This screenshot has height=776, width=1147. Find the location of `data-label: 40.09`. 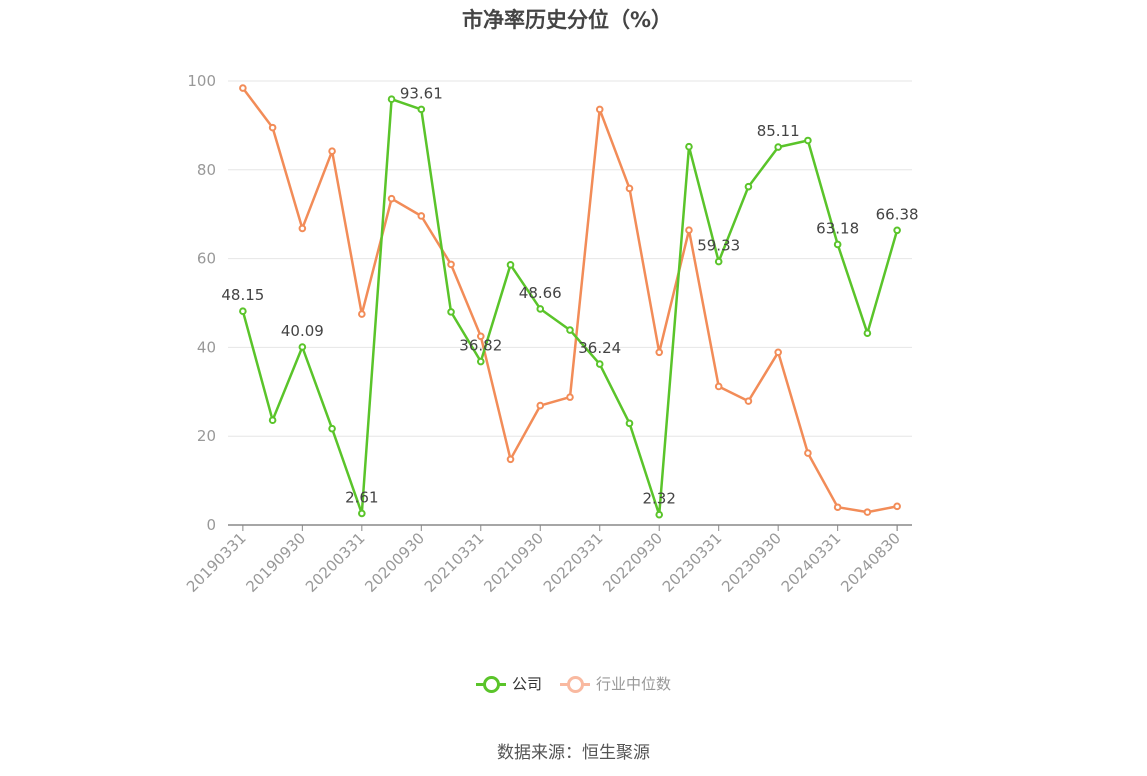

data-label: 40.09 is located at coordinates (302, 331).